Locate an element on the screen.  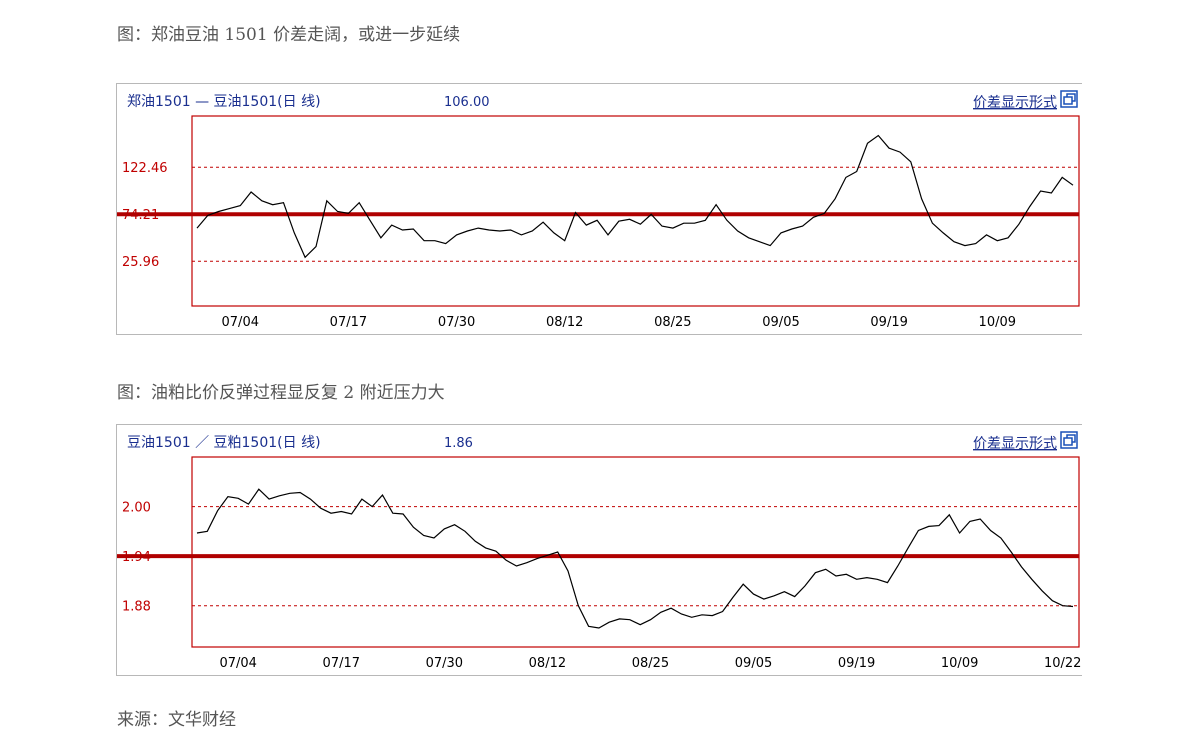
y-tick-label: 2.00 is located at coordinates (136, 508).